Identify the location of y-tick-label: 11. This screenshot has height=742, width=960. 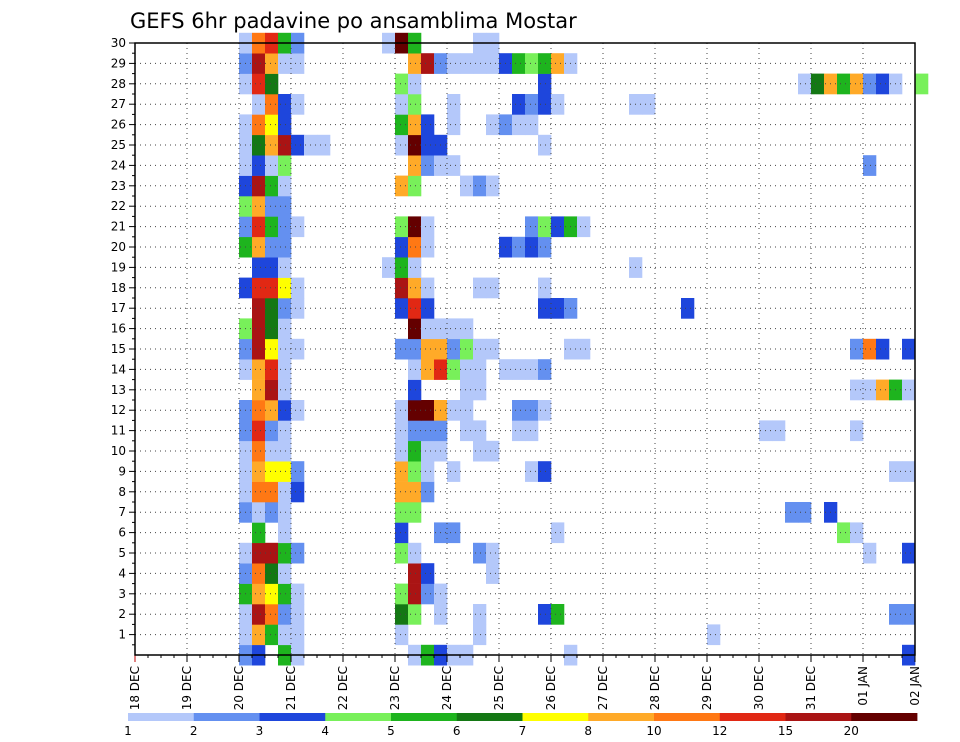
(118, 431).